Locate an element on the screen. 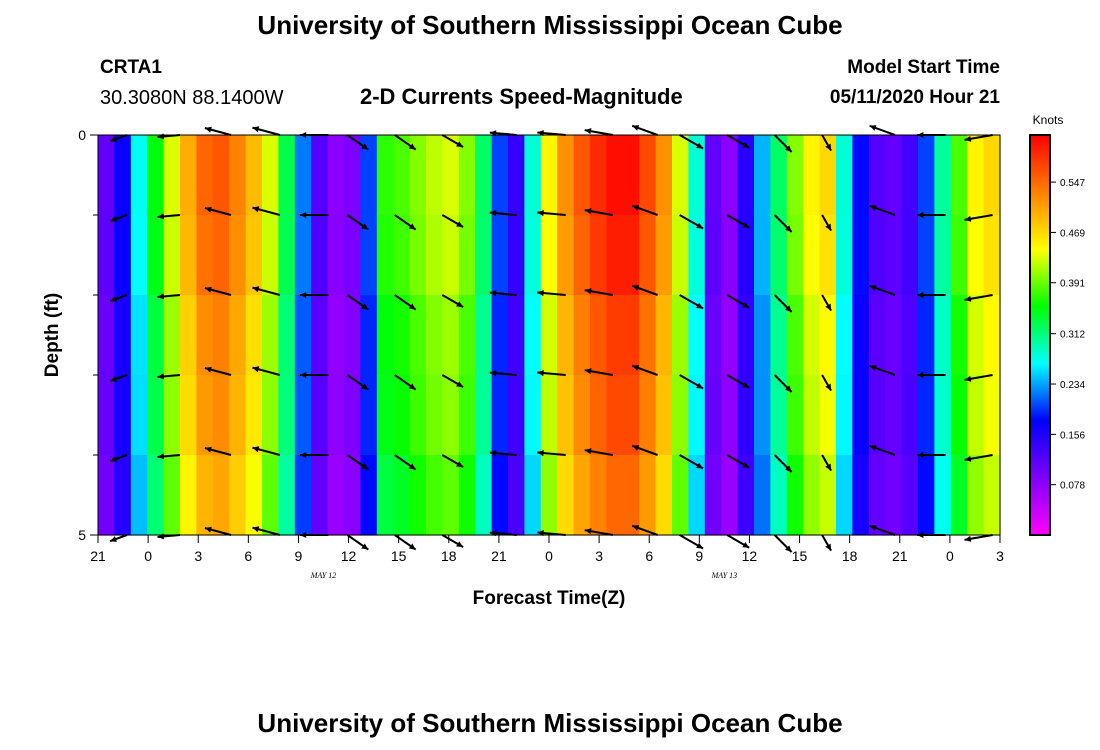 The height and width of the screenshot is (750, 1100). x-tick-label: 6 is located at coordinates (248, 556).